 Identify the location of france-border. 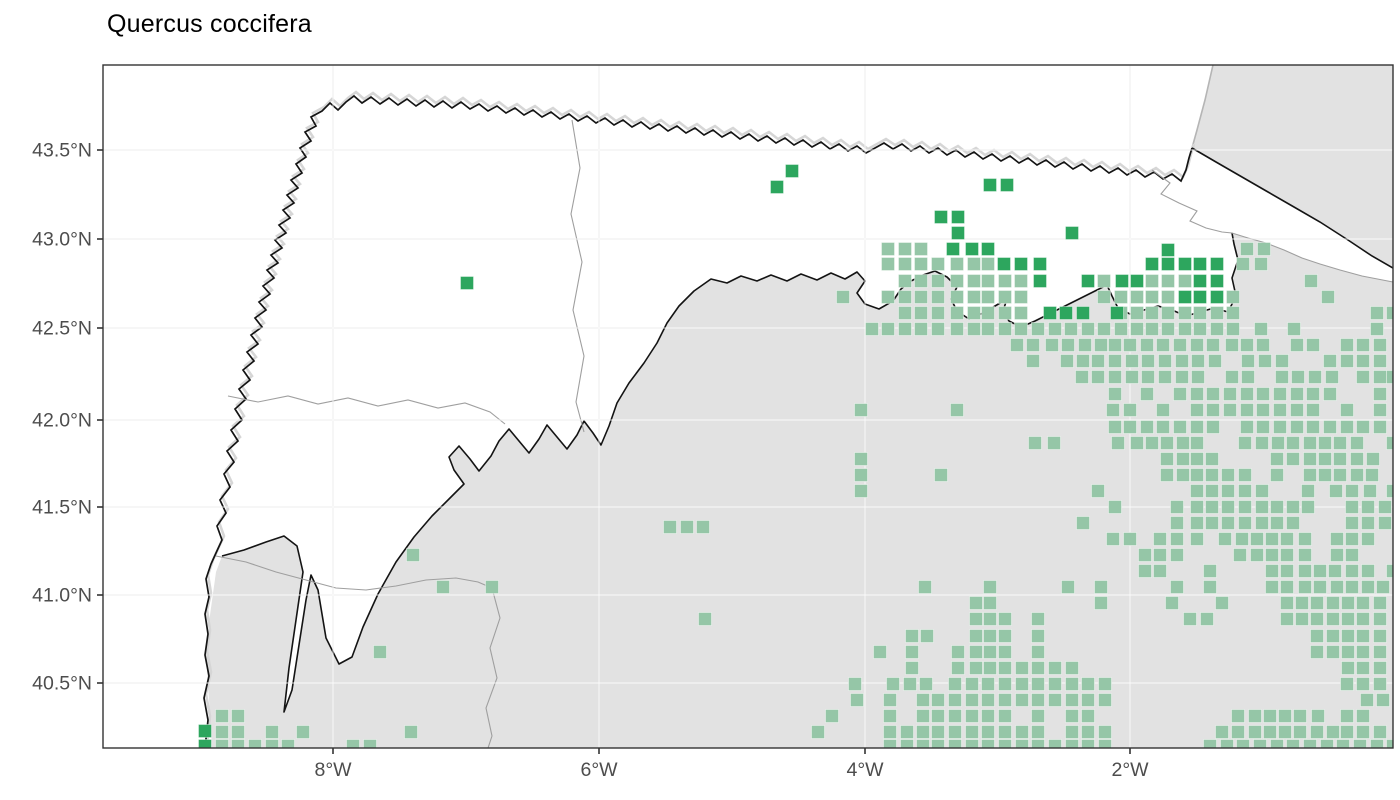
(1292, 208).